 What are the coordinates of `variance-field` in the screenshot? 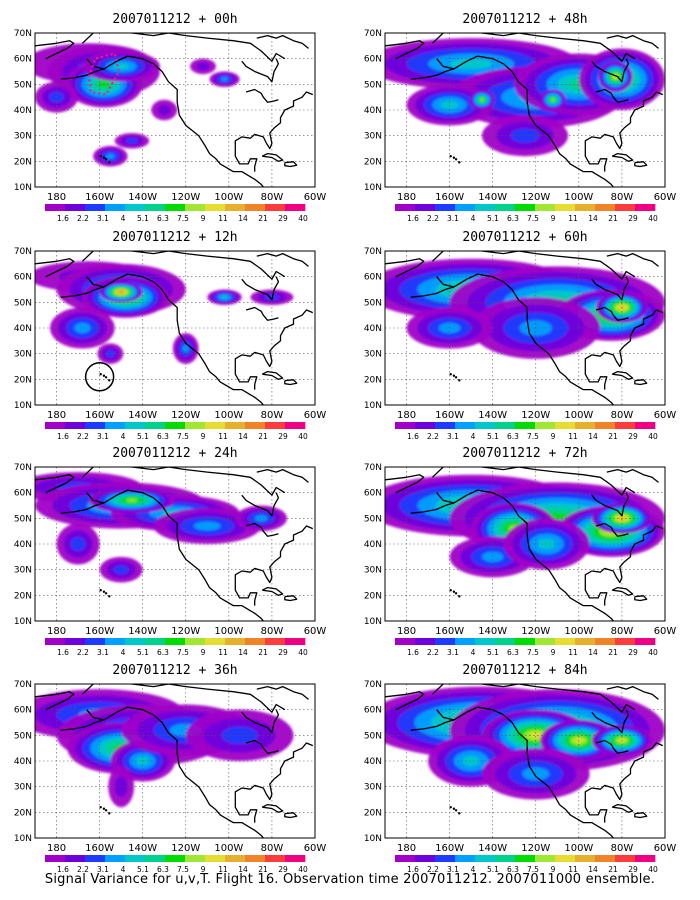 It's located at (161, 527).